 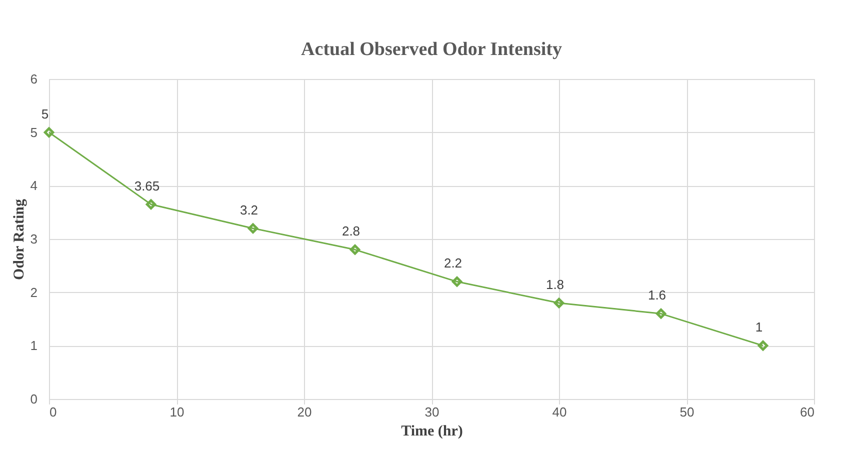 What do you see at coordinates (559, 412) in the screenshot?
I see `x-tick-label: 40` at bounding box center [559, 412].